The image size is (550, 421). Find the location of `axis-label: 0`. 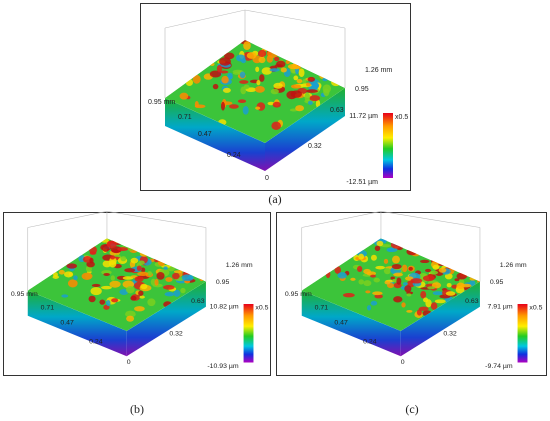

axis-label: 0 is located at coordinates (129, 362).